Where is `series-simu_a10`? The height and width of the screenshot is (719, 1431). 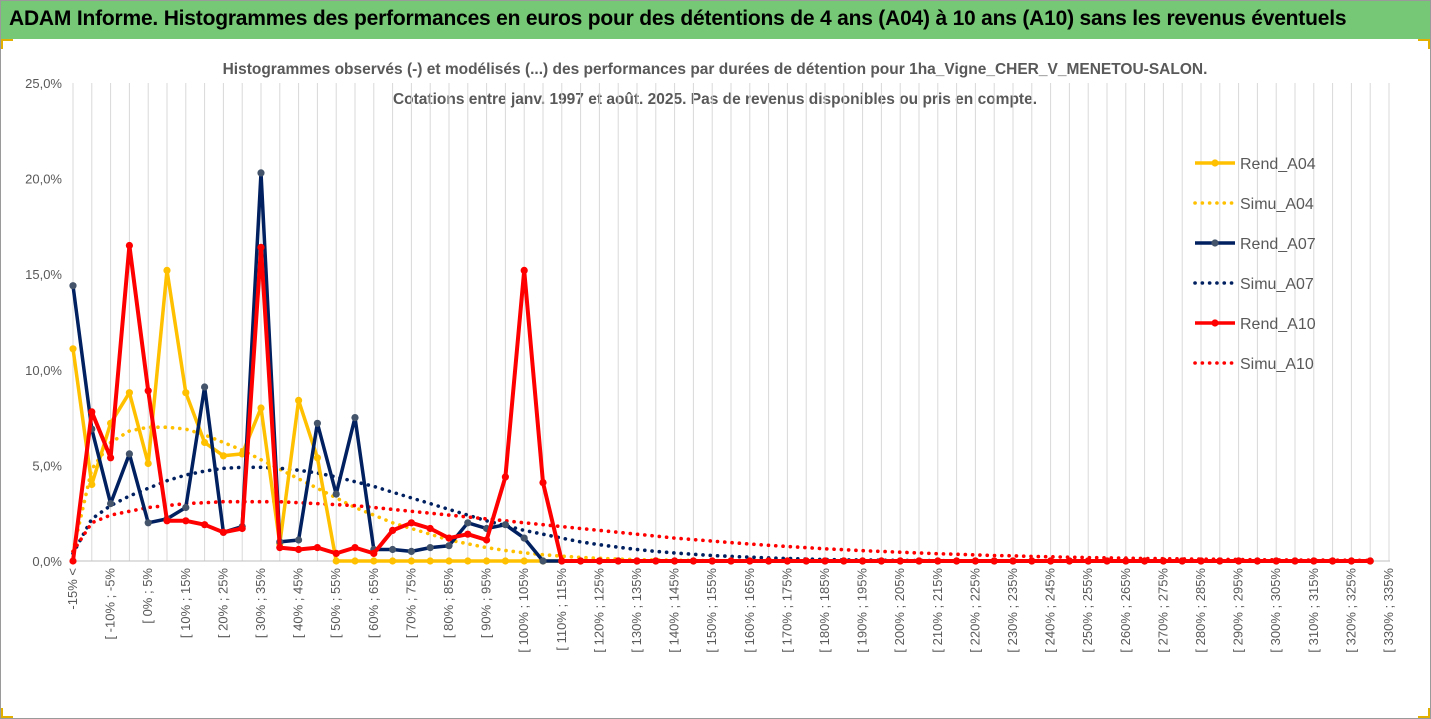
series-simu_a10 is located at coordinates (721, 531).